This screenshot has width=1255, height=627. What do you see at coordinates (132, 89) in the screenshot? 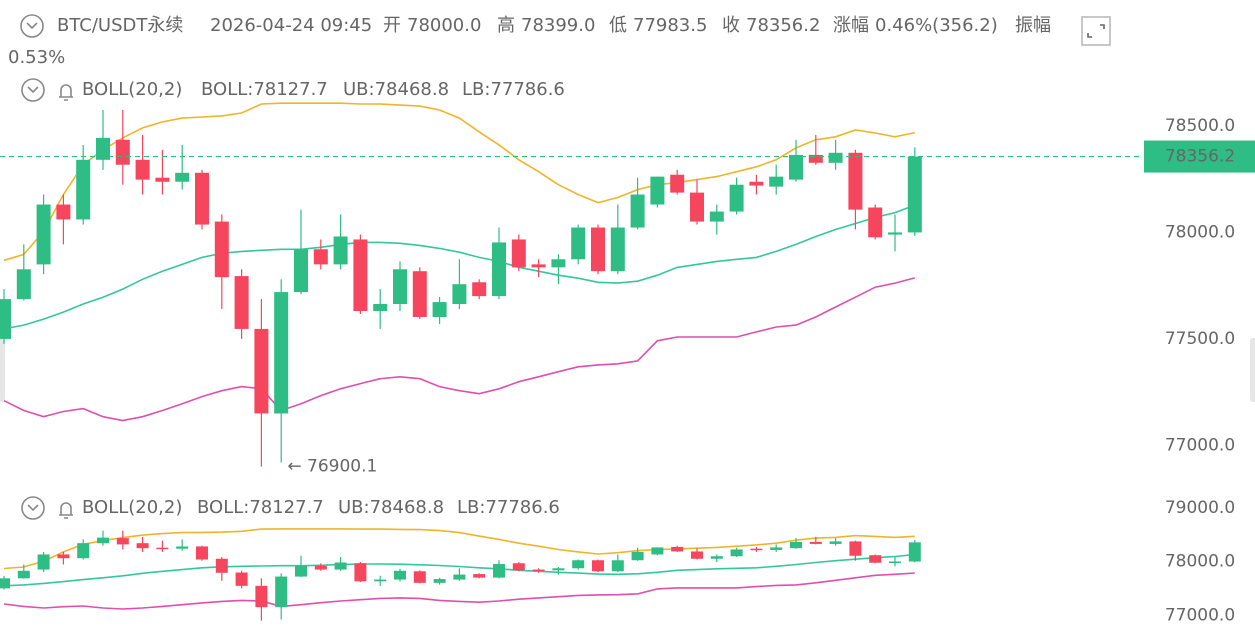
I see `indicator-name: BOLL(20,2)` at bounding box center [132, 89].